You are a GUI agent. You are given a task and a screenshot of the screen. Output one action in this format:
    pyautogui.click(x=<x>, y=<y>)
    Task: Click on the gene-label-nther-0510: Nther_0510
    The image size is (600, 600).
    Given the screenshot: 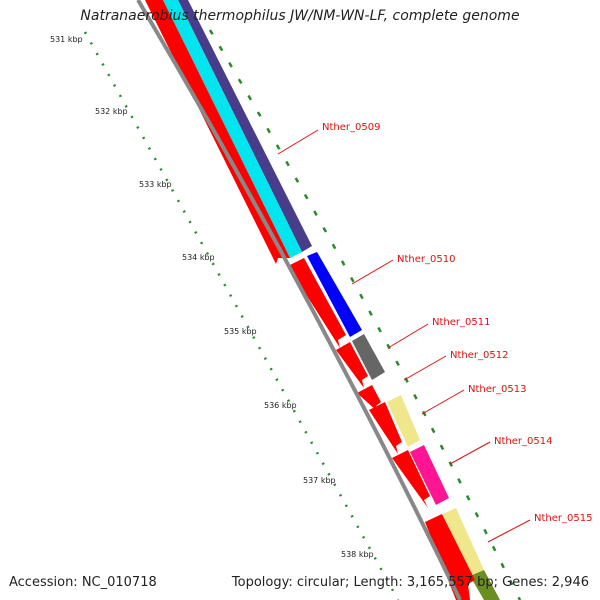 What is the action you would take?
    pyautogui.click(x=426, y=259)
    